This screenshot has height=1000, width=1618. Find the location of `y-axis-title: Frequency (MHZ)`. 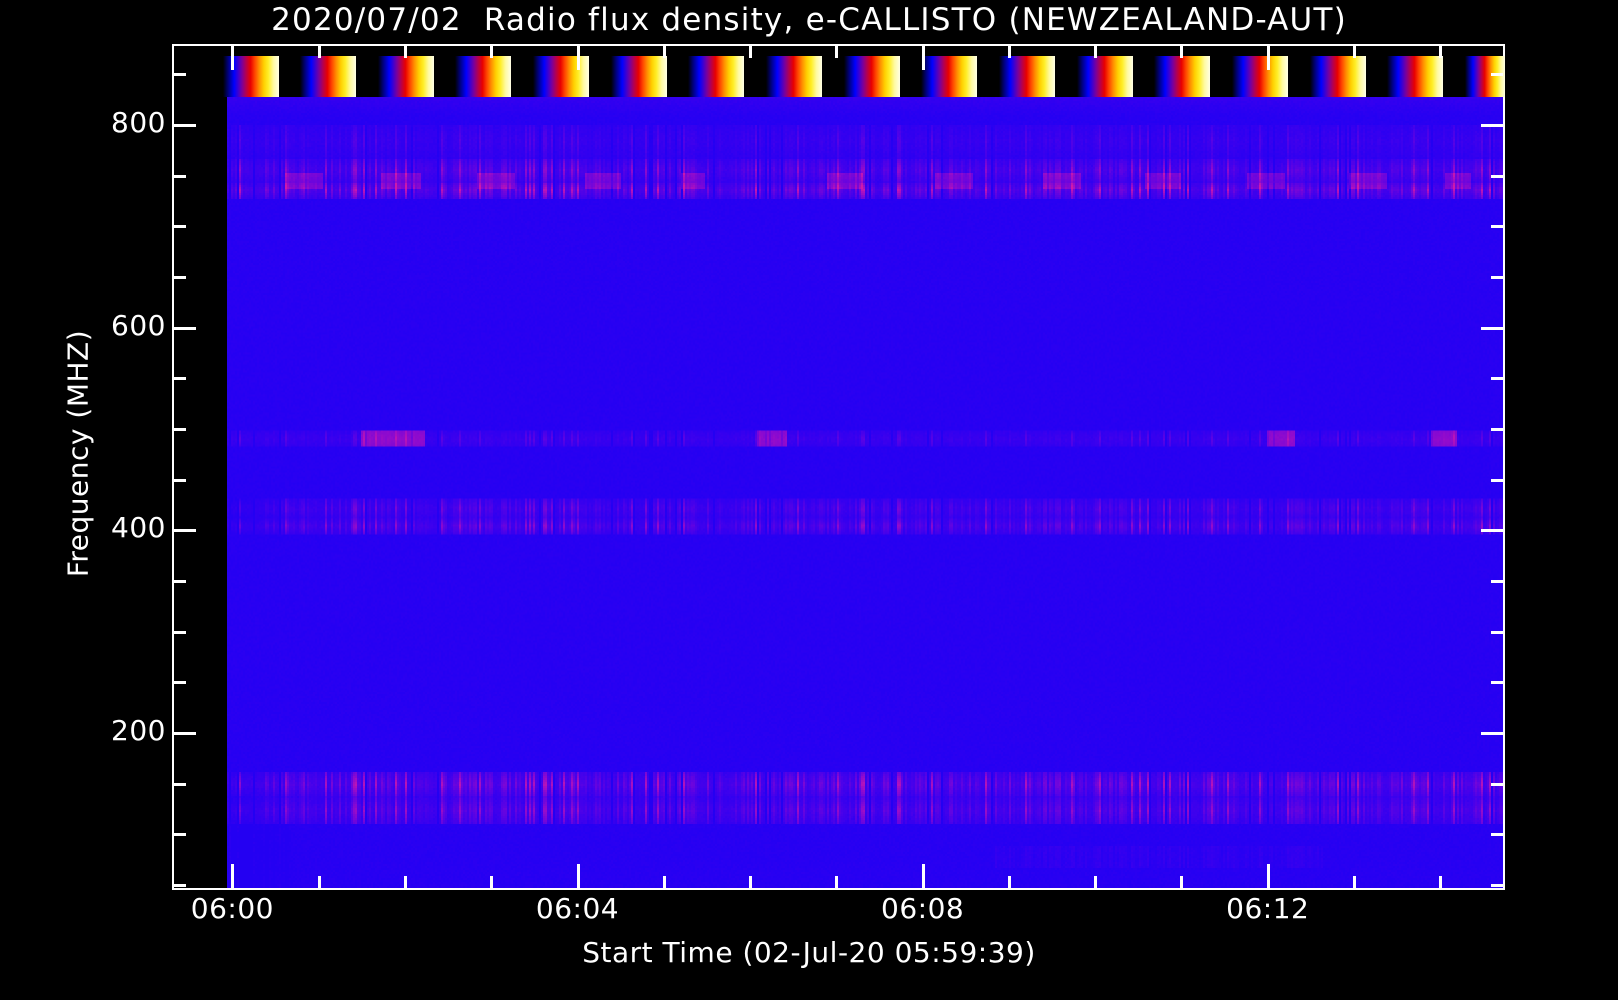

y-axis-title: Frequency (MHZ) is located at coordinates (78, 453).